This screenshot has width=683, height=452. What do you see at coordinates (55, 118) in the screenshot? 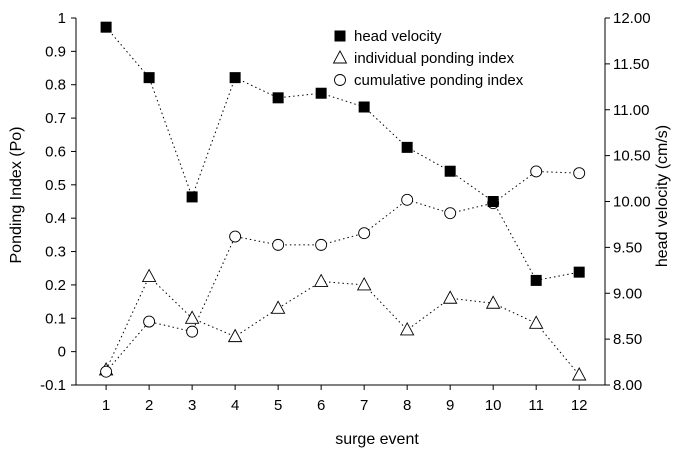
I see `left-y-tick-label: 0.7` at bounding box center [55, 118].